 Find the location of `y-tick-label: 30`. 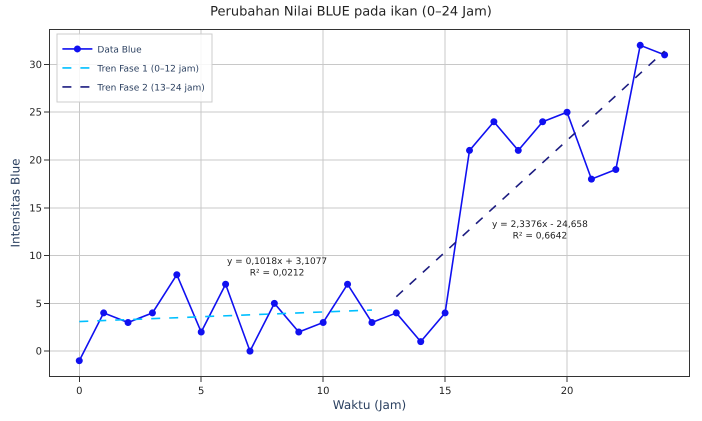

y-tick-label: 30 is located at coordinates (35, 65).